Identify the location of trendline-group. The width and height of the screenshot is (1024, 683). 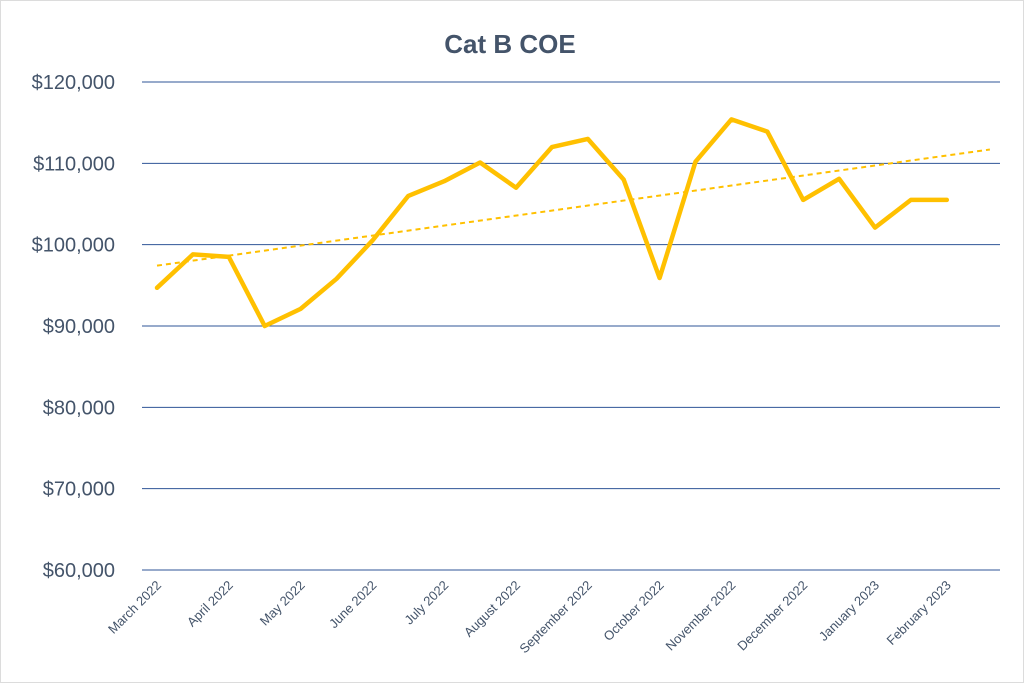
(573, 207).